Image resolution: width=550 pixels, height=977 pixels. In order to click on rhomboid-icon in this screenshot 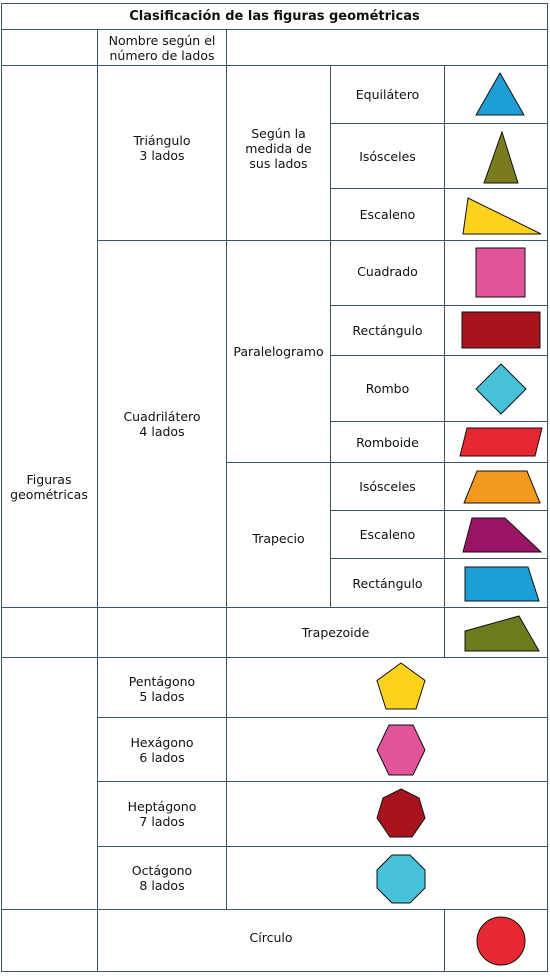, I will do `click(501, 442)`.